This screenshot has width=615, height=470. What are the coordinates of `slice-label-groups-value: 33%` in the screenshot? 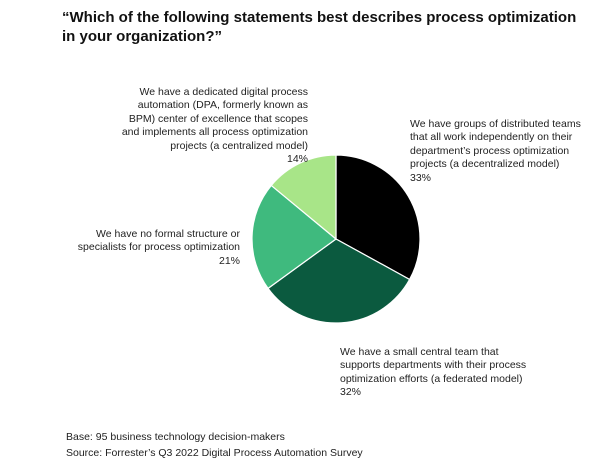 It's located at (421, 177).